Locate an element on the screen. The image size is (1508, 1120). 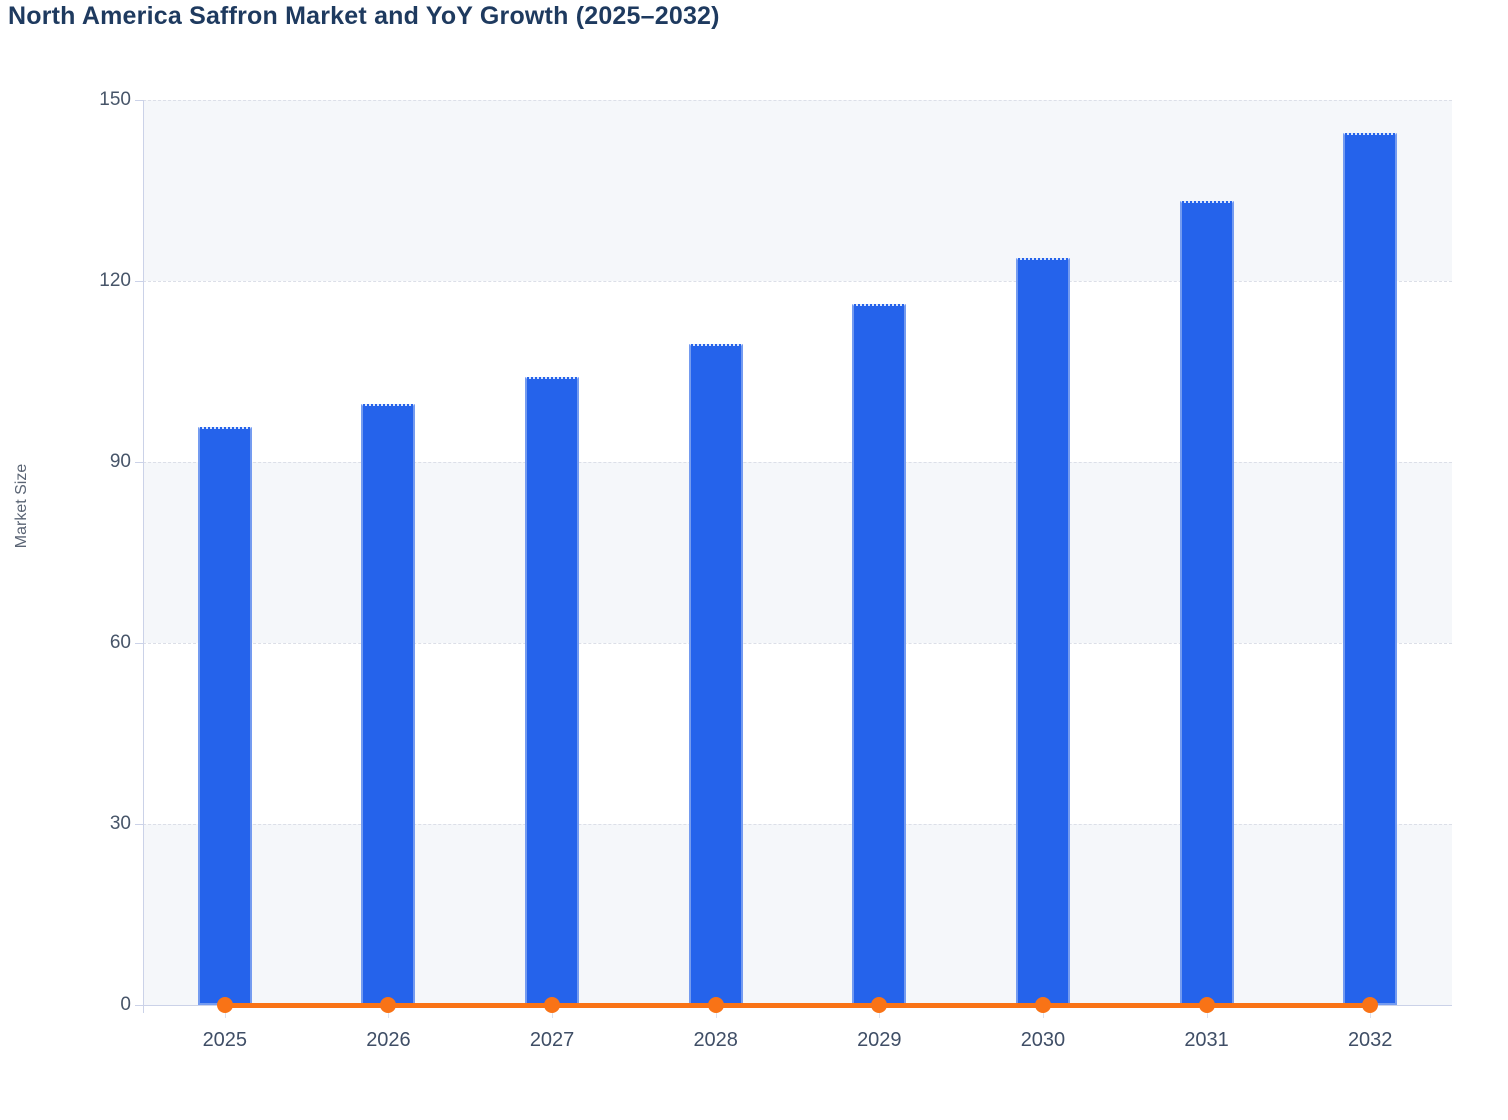
growth-point-2027 is located at coordinates (552, 1005).